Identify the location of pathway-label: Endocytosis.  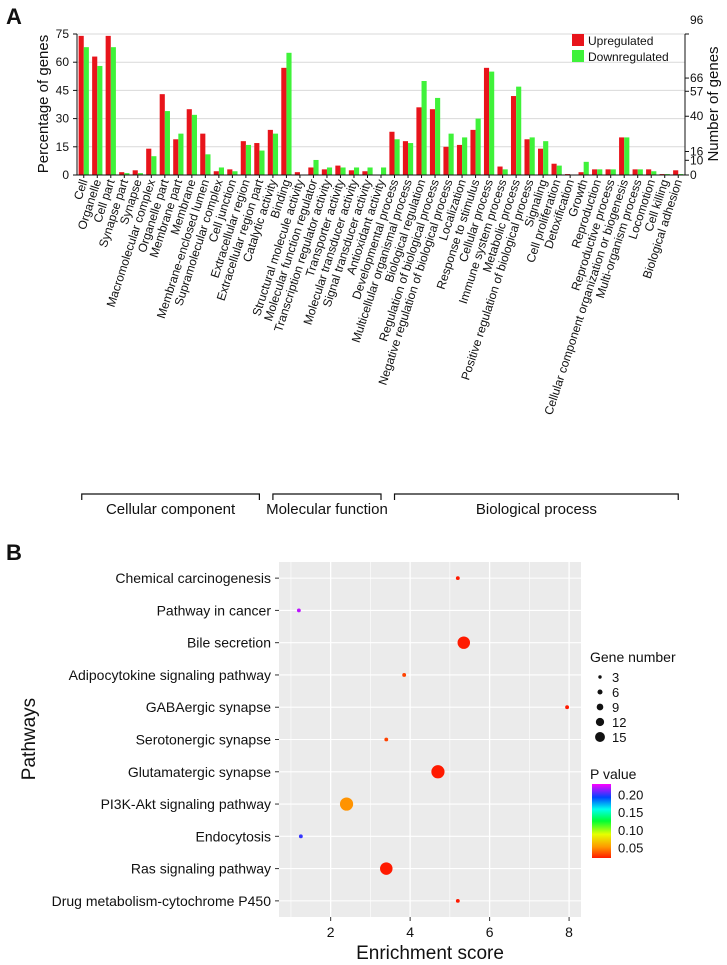
(233, 836).